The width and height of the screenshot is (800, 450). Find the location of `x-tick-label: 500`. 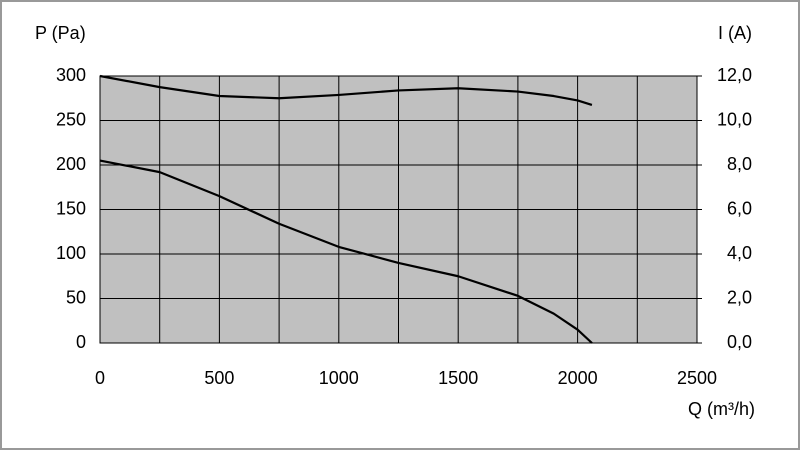

x-tick-label: 500 is located at coordinates (219, 378).